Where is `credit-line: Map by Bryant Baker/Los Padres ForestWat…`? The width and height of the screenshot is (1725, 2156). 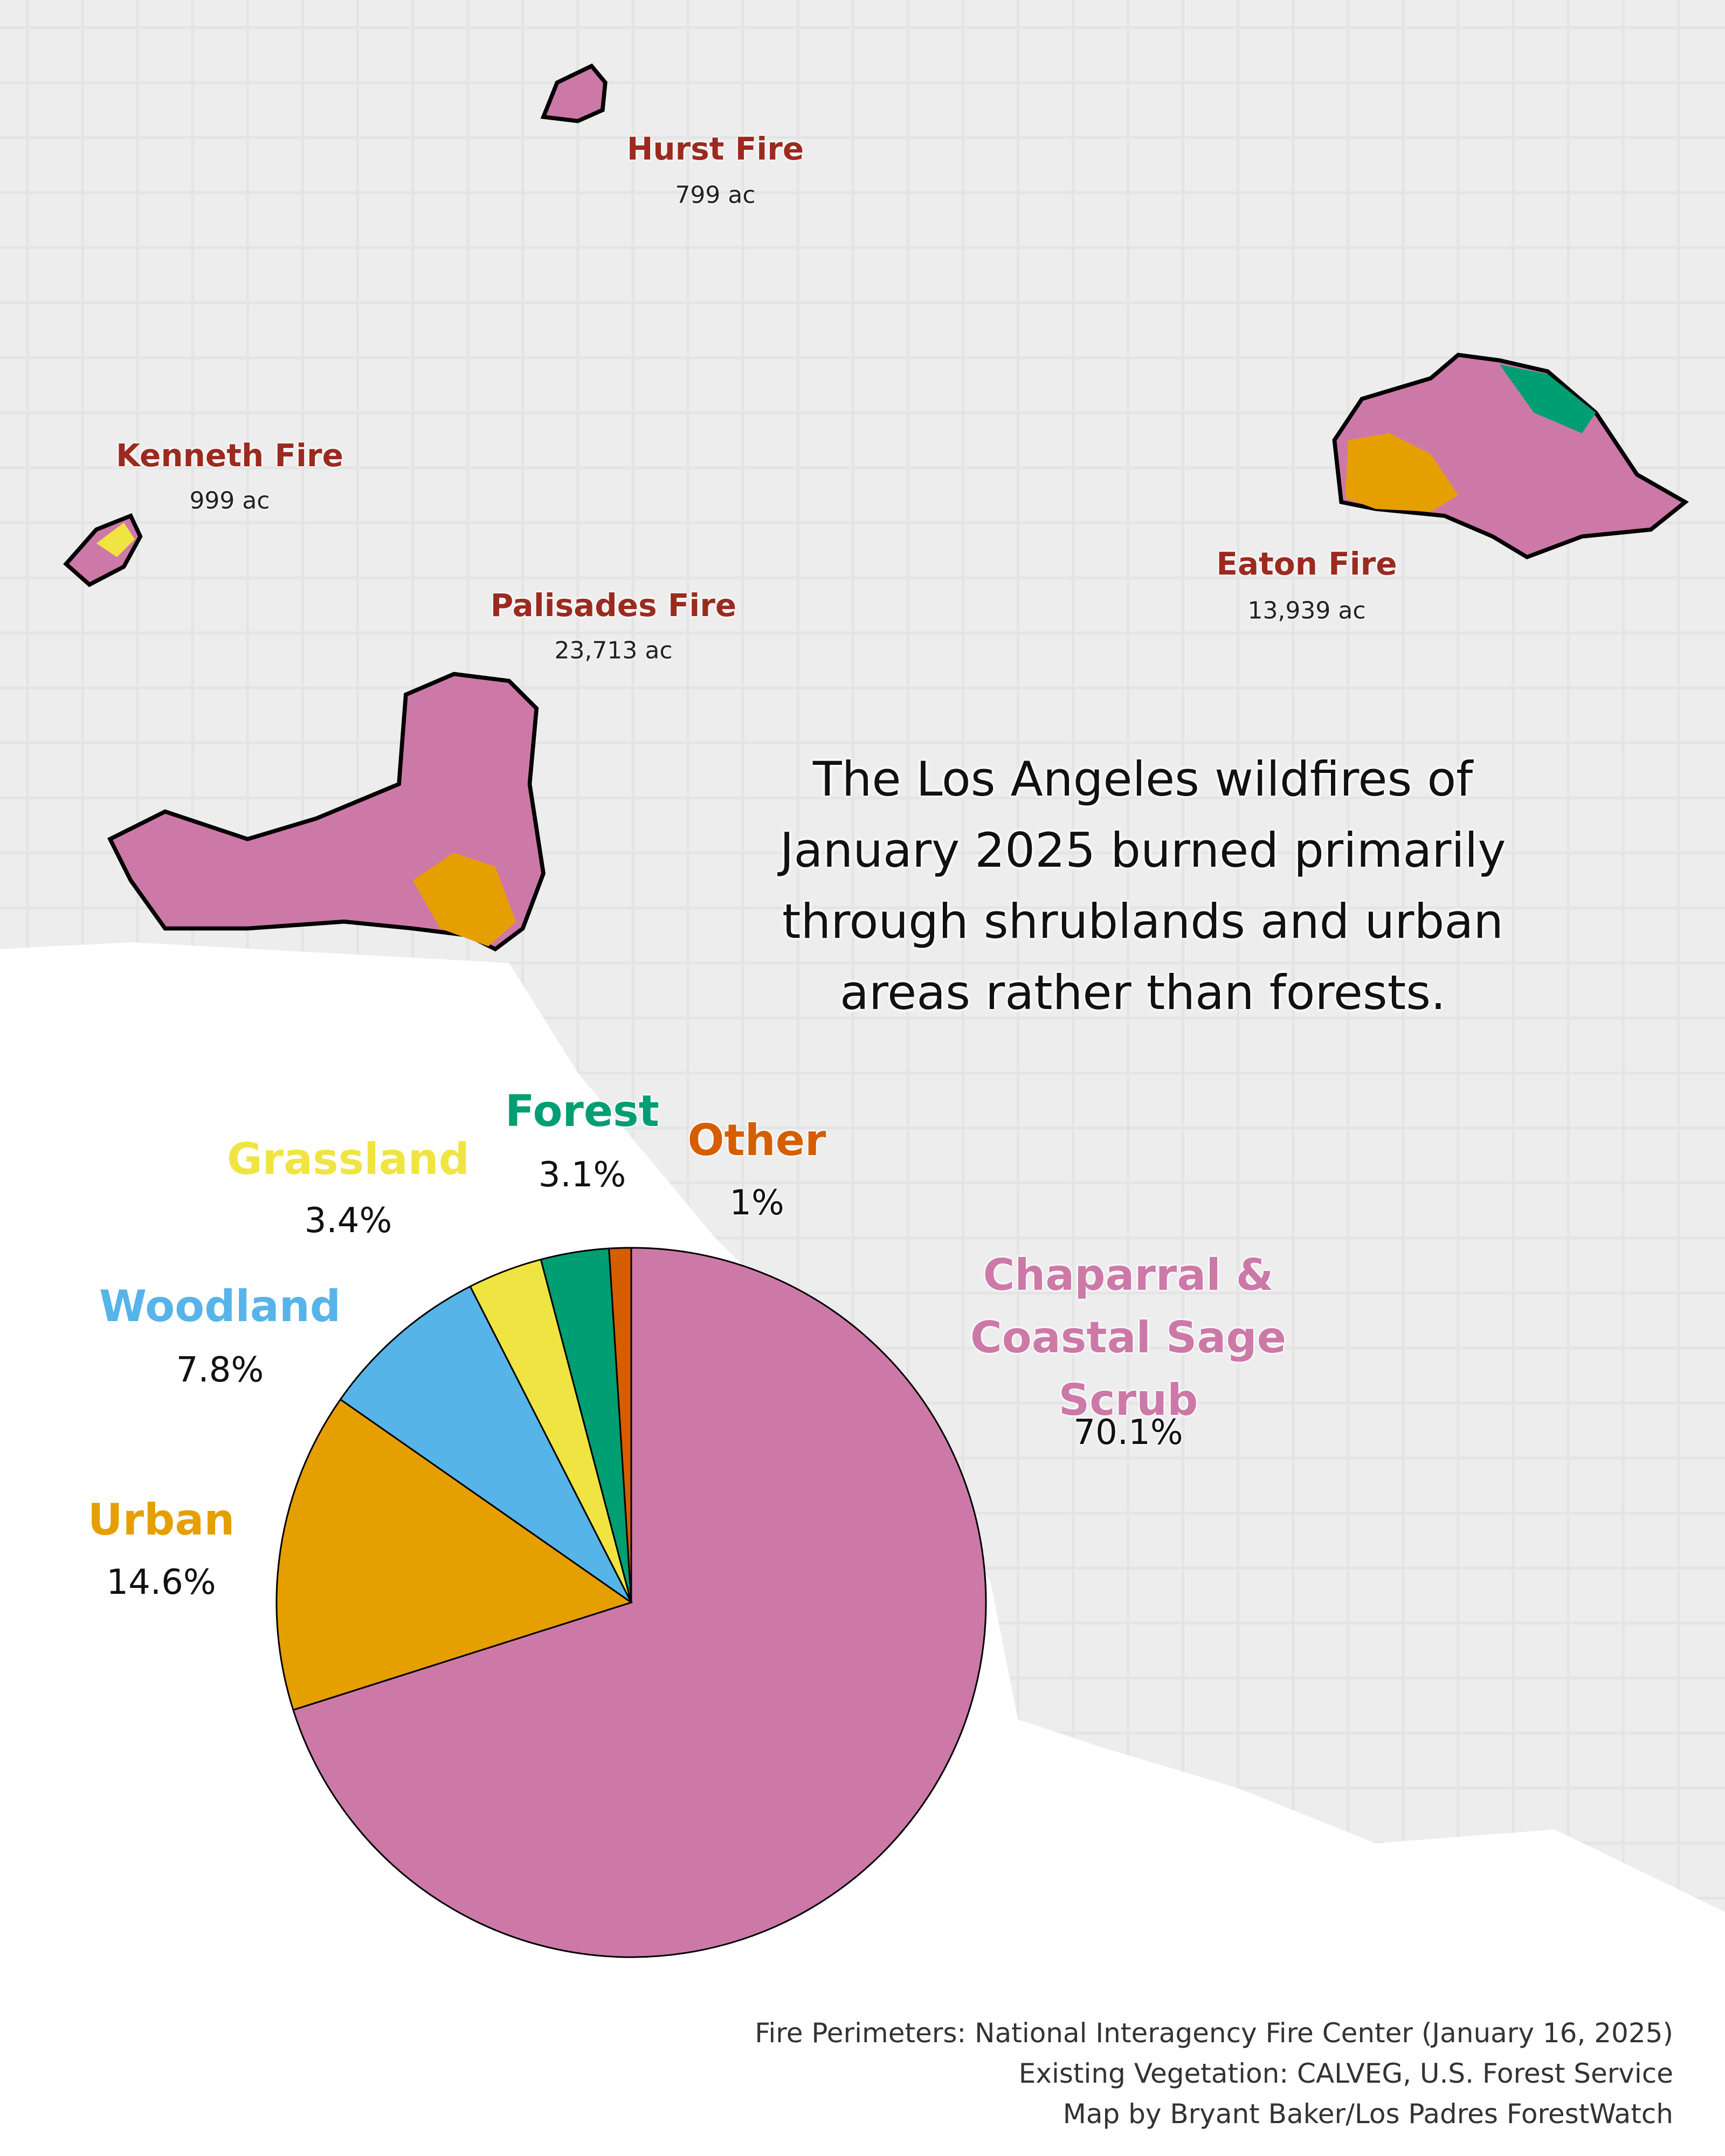
credit-line: Map by Bryant Baker/Los Padres ForestWat… is located at coordinates (1367, 2114).